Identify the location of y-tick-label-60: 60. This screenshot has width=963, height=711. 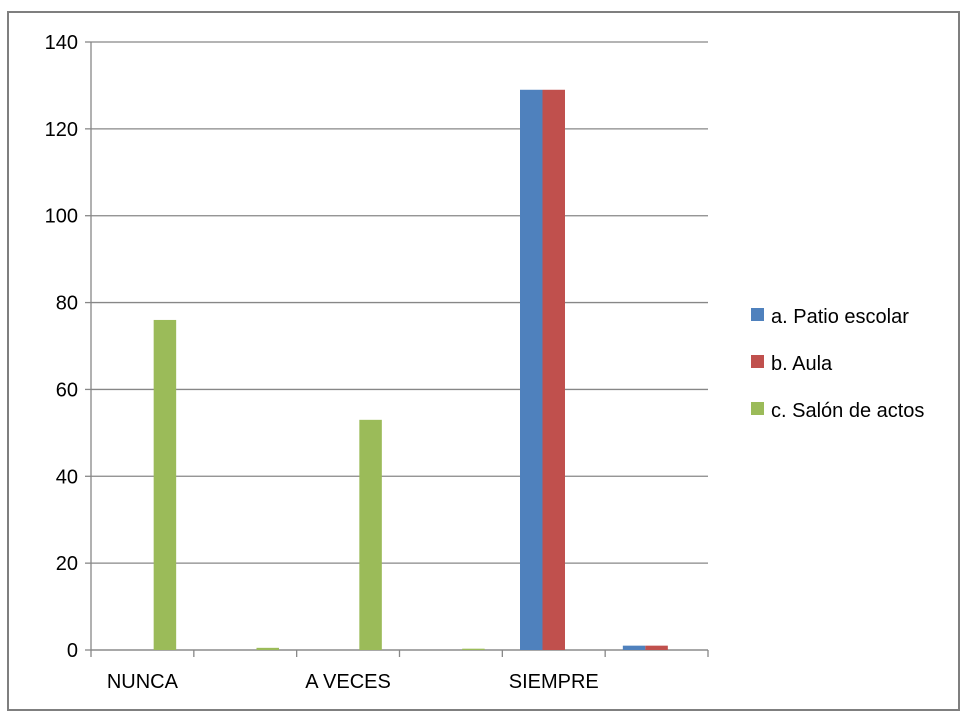
(67, 390).